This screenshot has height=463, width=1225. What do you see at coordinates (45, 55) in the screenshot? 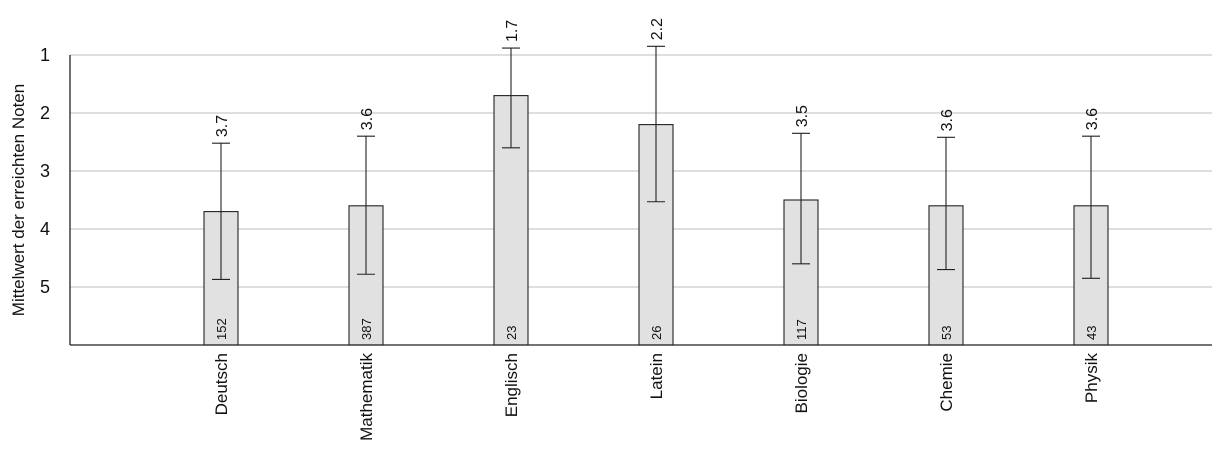
I see `y-tick-label: 1` at bounding box center [45, 55].